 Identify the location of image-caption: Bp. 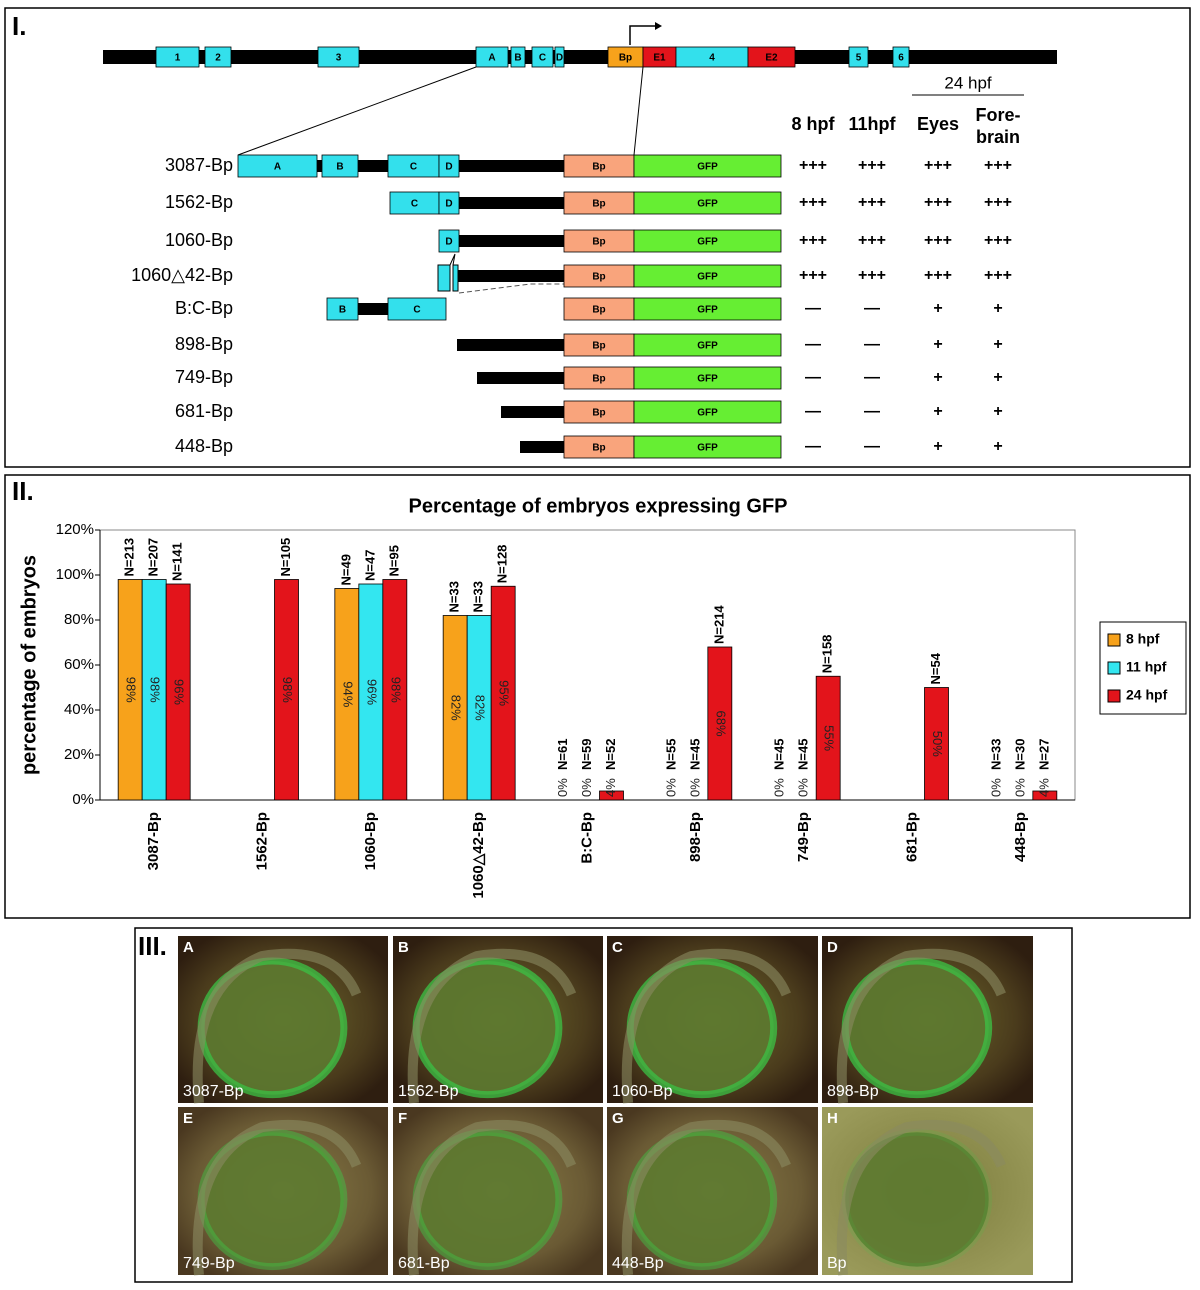
(837, 1263).